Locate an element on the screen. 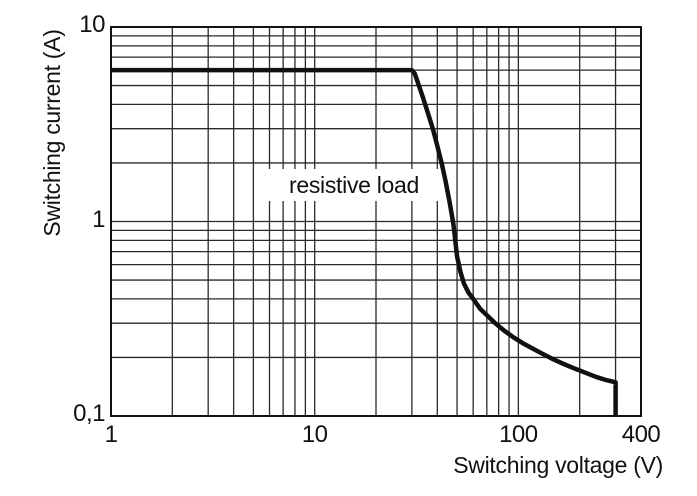 The width and height of the screenshot is (697, 496). y-tick-label: 1 is located at coordinates (98, 219).